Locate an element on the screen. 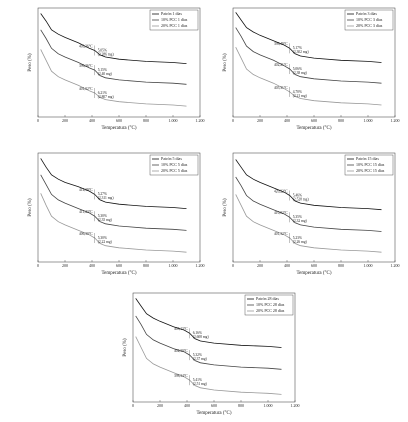  annotation: (2,21 mg) is located at coordinates (300, 96).